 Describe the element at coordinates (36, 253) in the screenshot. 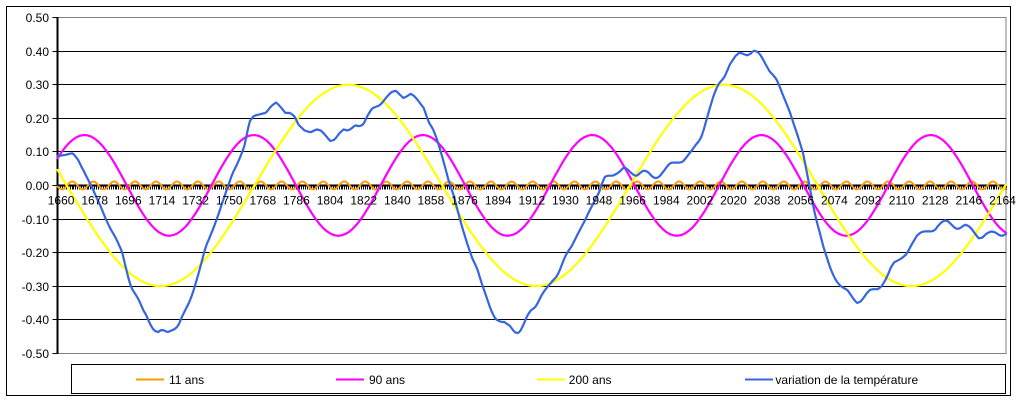

I see `svg-text: -0.20` at that location.